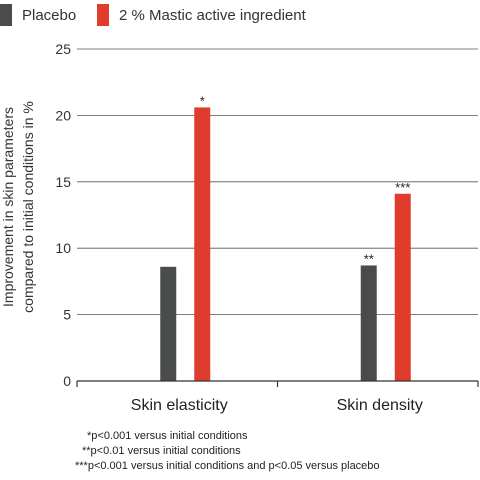 The width and height of the screenshot is (480, 480). What do you see at coordinates (212, 15) in the screenshot?
I see `legend-label-mastic: 2 % Mastic active ingredient` at bounding box center [212, 15].